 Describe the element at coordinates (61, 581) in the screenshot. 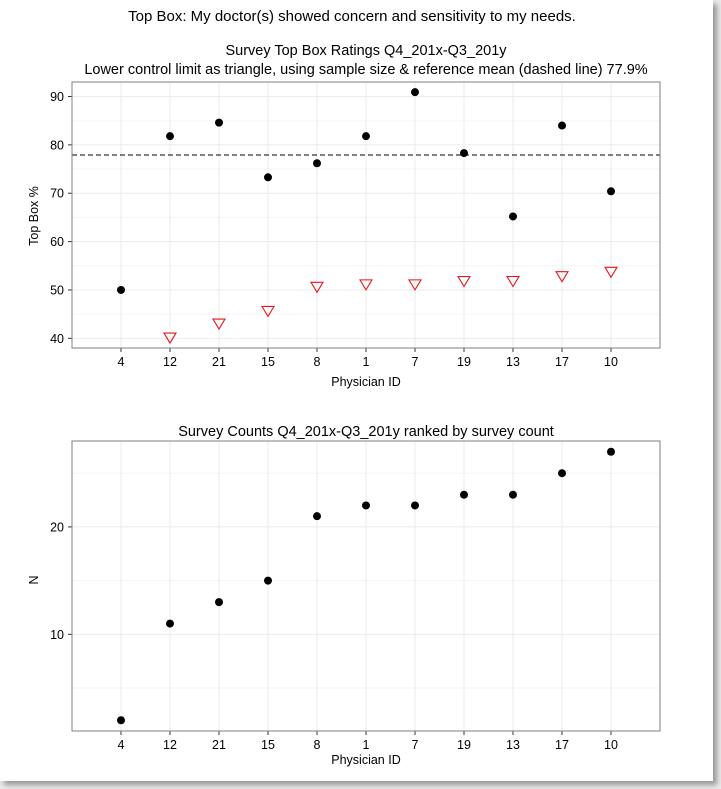

I see `counts-y-ticks: 10 20` at that location.